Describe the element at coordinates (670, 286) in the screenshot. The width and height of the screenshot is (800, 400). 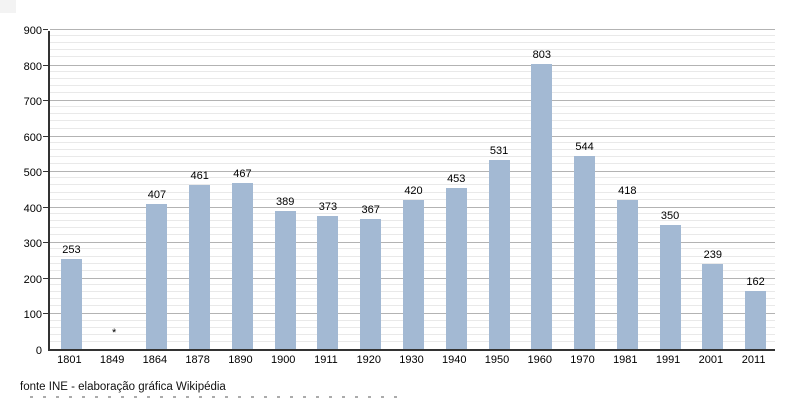
I see `bar-1991` at that location.